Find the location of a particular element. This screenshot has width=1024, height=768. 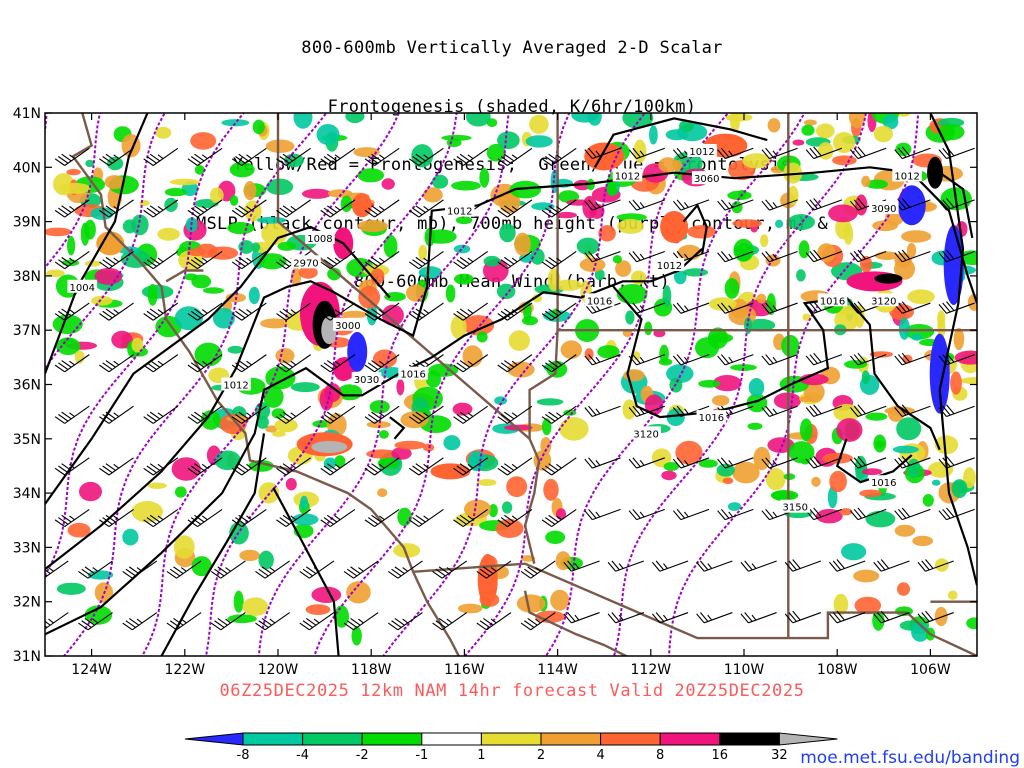

lon-tick-label: 118W is located at coordinates (371, 670).